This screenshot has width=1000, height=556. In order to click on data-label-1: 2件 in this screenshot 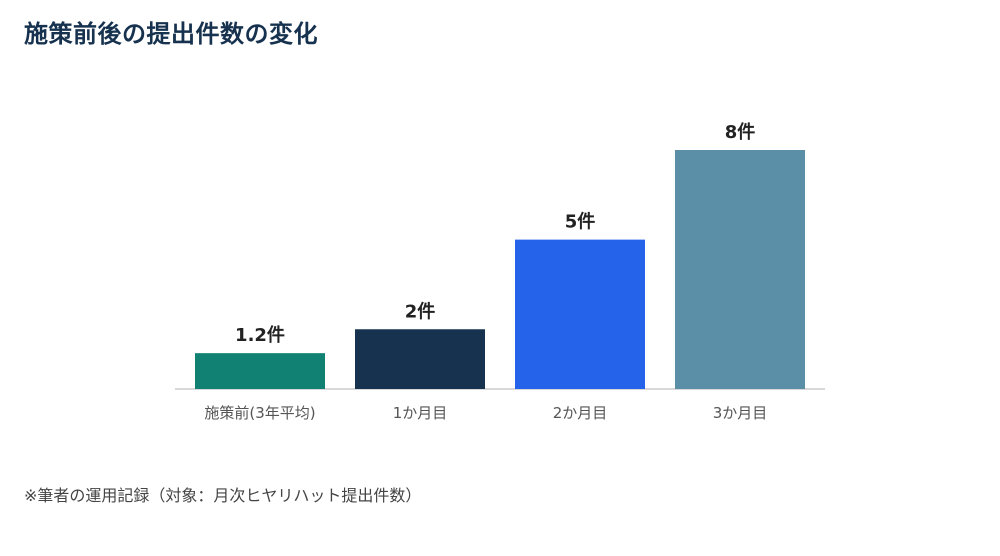, I will do `click(420, 311)`.